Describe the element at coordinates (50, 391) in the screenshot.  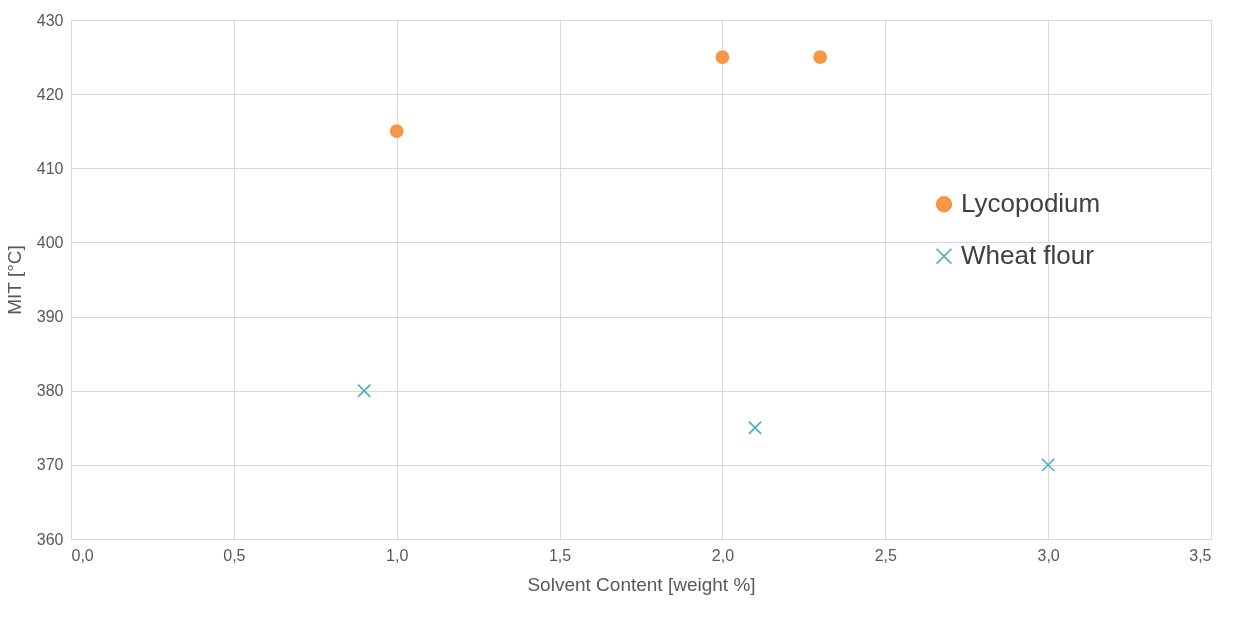
I see `y-tick-label: 380` at that location.